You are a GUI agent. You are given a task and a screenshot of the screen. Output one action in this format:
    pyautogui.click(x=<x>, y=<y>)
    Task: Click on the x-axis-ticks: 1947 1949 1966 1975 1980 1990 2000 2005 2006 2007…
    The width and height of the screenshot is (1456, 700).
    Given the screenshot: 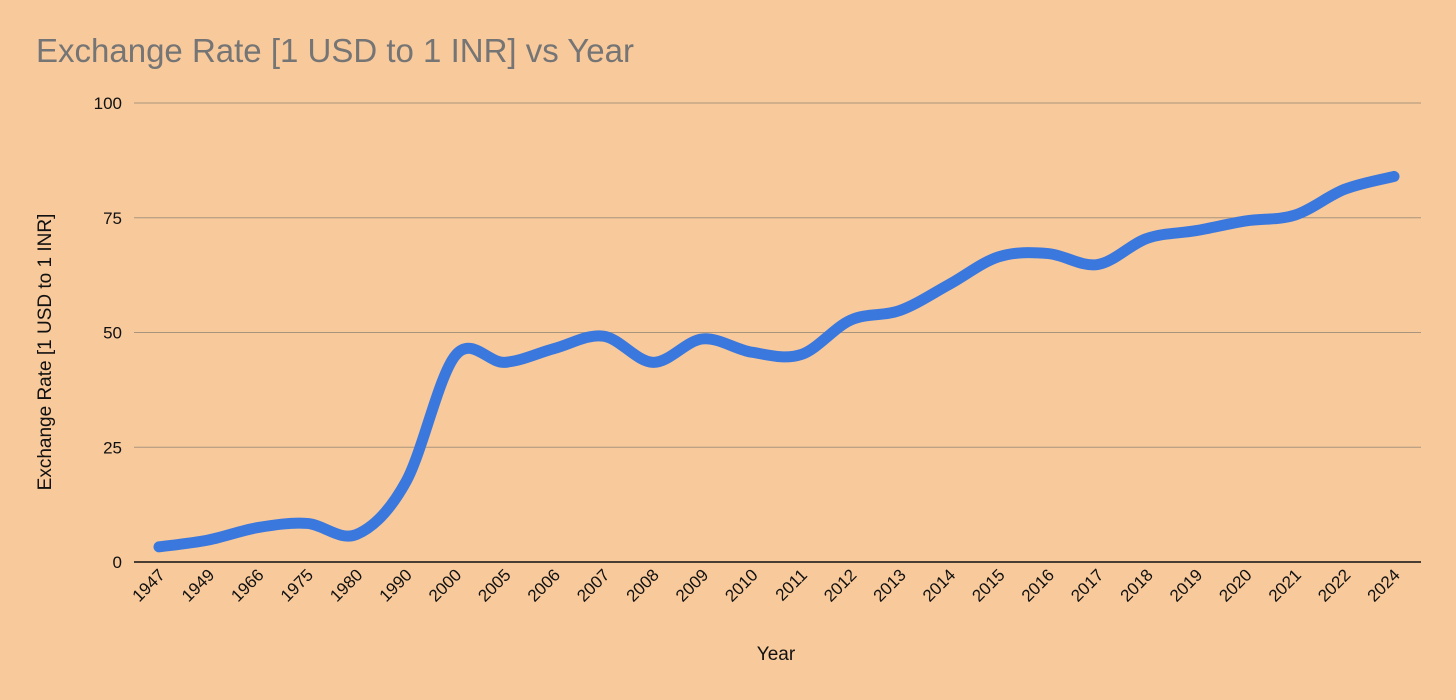 What is the action you would take?
    pyautogui.click(x=766, y=585)
    